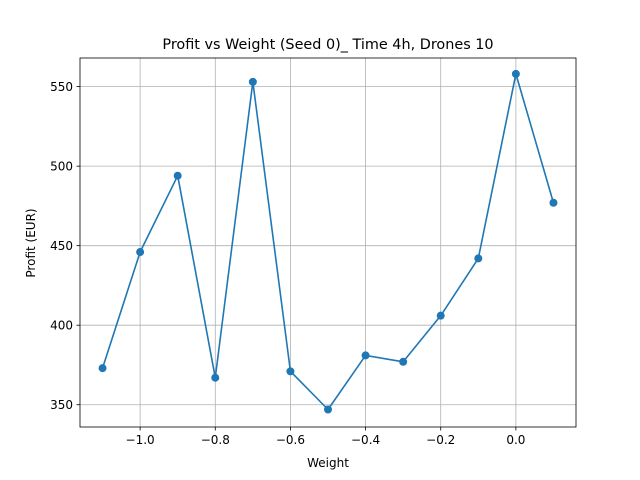  Describe the element at coordinates (61, 166) in the screenshot. I see `y-tick-label: 500` at that location.